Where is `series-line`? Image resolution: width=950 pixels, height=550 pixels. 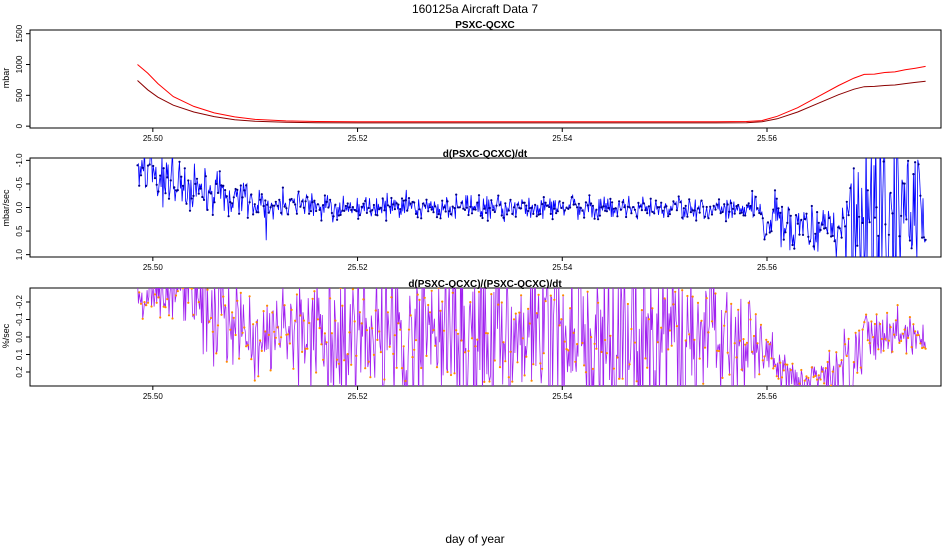 series-line is located at coordinates (531, 207).